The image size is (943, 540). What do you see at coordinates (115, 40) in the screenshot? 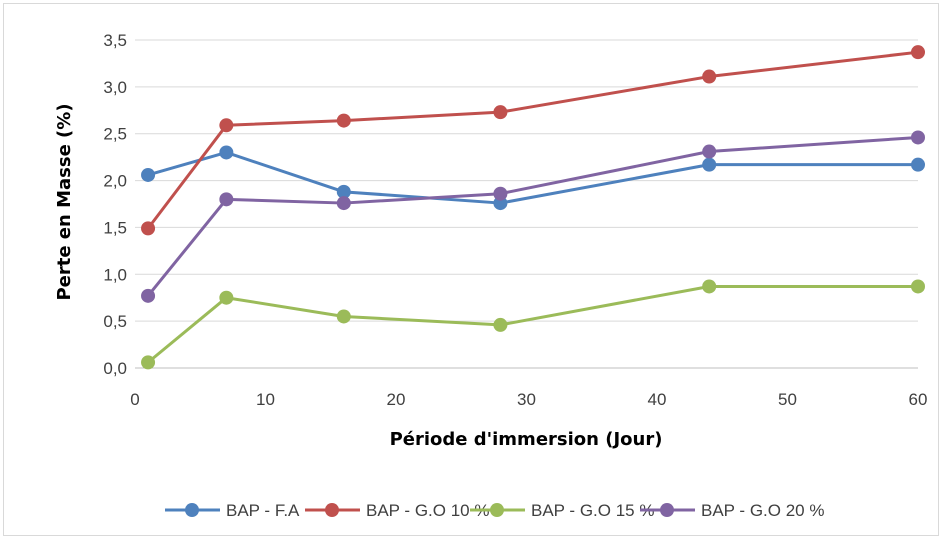
I see `y-tick-label: 3,5` at bounding box center [115, 40].